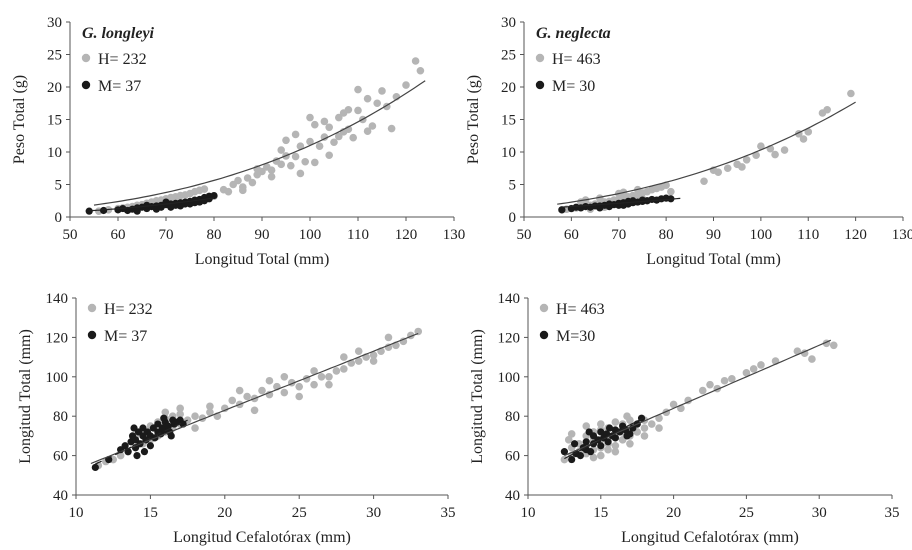 This screenshot has height=550, width=912. I want to click on x-tick-label: 35, so click(892, 513).